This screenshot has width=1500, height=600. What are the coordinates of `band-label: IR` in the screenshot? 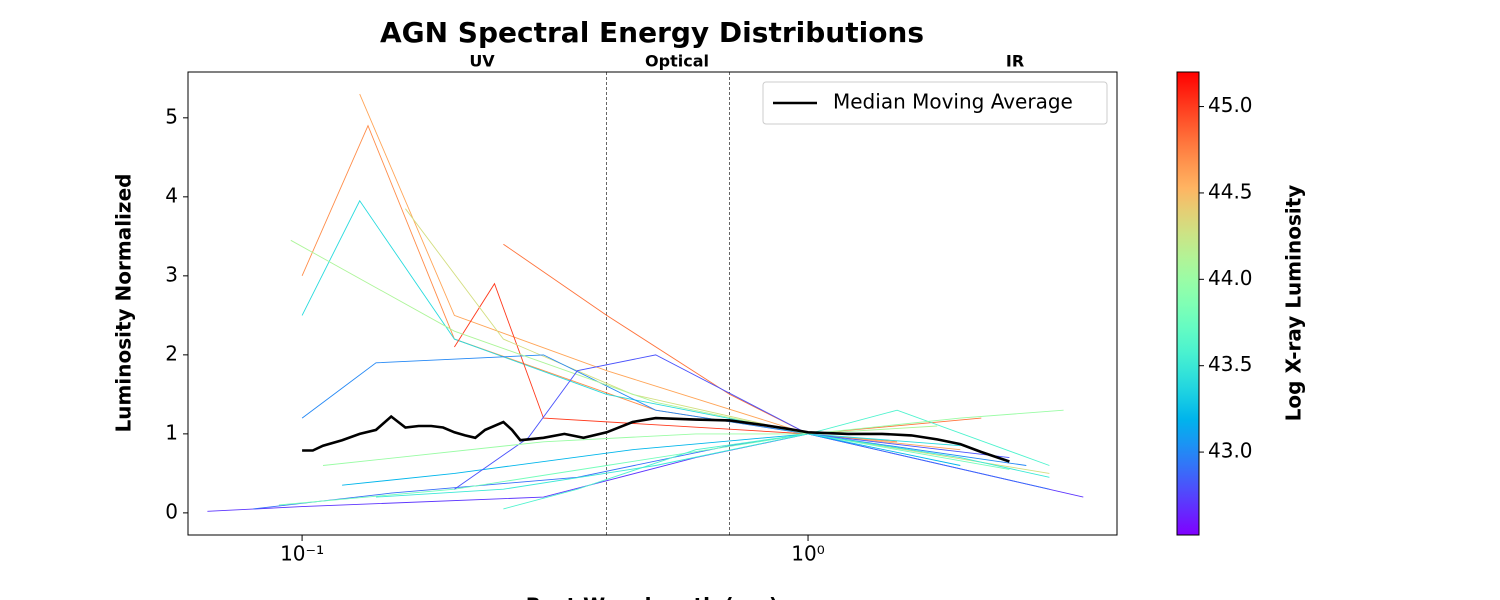 It's located at (1015, 61).